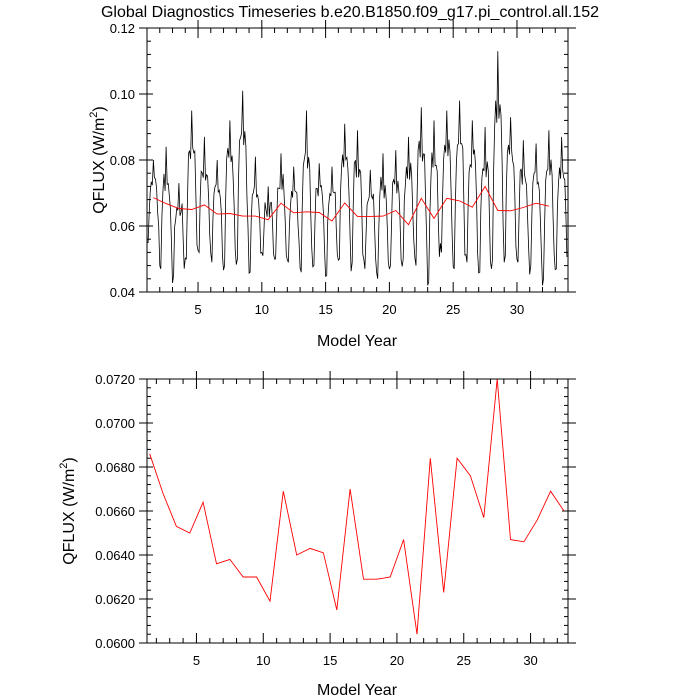 The image size is (700, 700). I want to click on bottom-y-axis-label-close: ), so click(69, 459).